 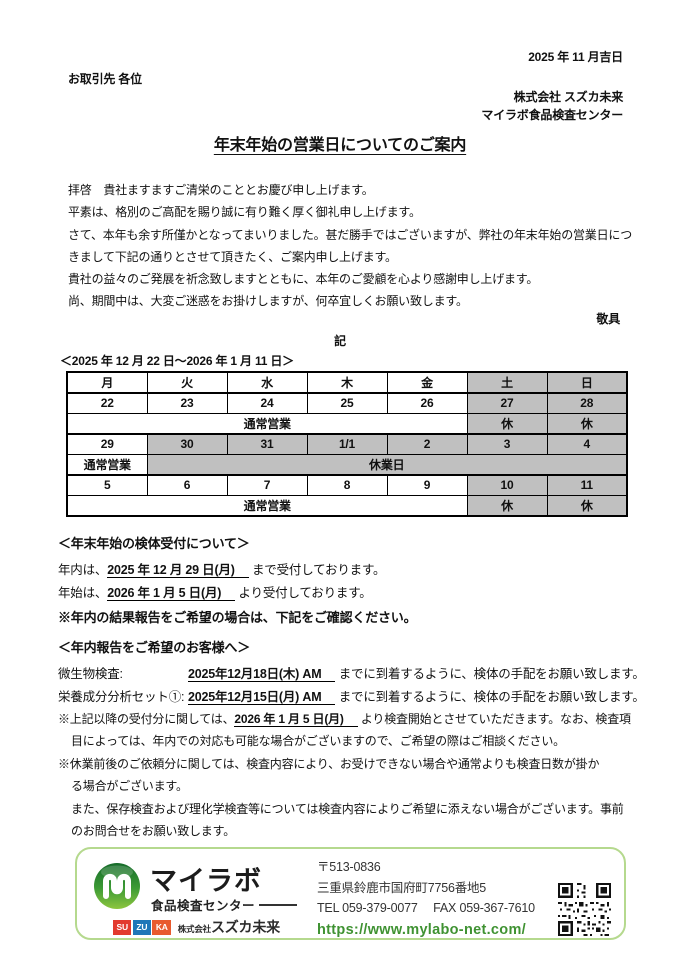 What do you see at coordinates (187, 382) in the screenshot?
I see `weekday-cell: 火` at bounding box center [187, 382].